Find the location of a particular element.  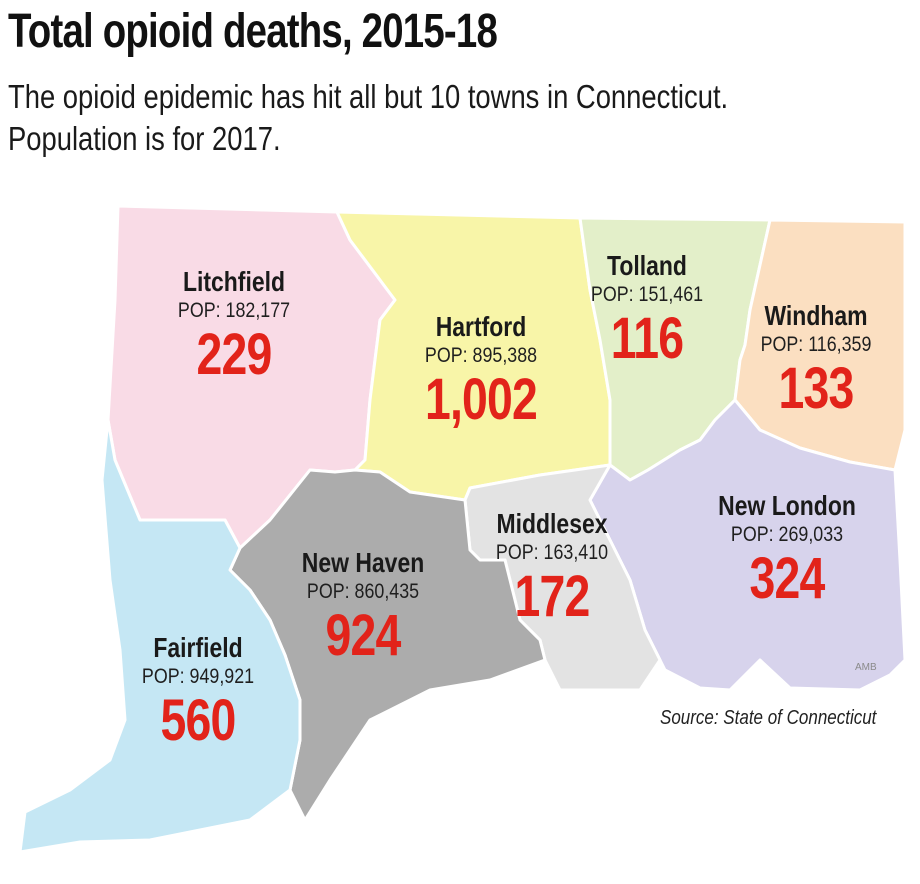

county-deaths: 924 is located at coordinates (363, 635).